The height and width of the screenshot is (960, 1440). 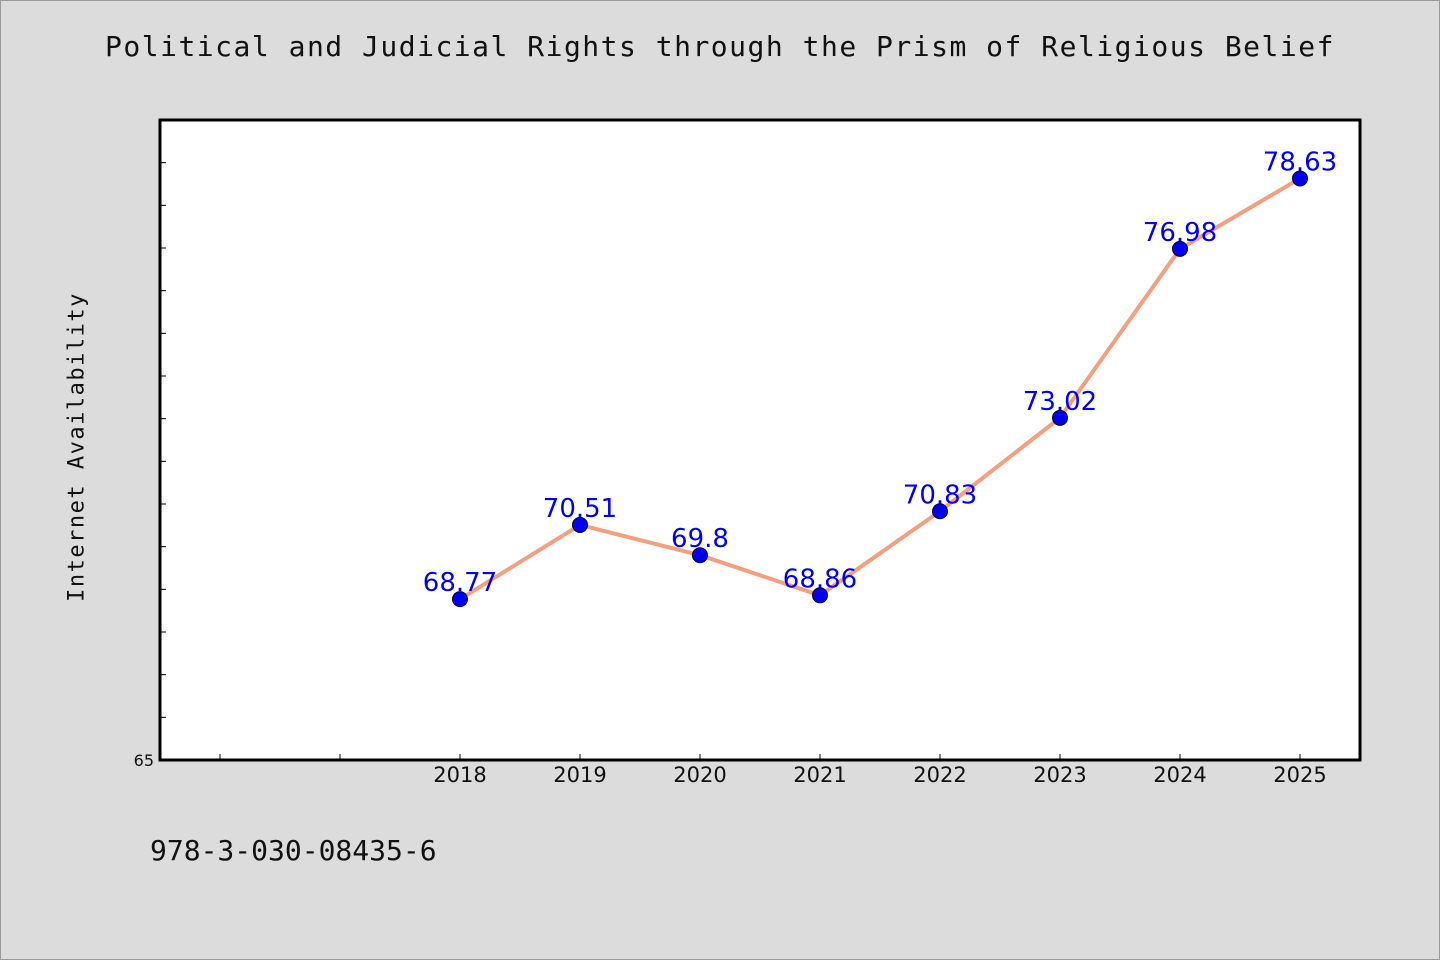 What do you see at coordinates (699, 775) in the screenshot?
I see `x-tick-label: 2020` at bounding box center [699, 775].